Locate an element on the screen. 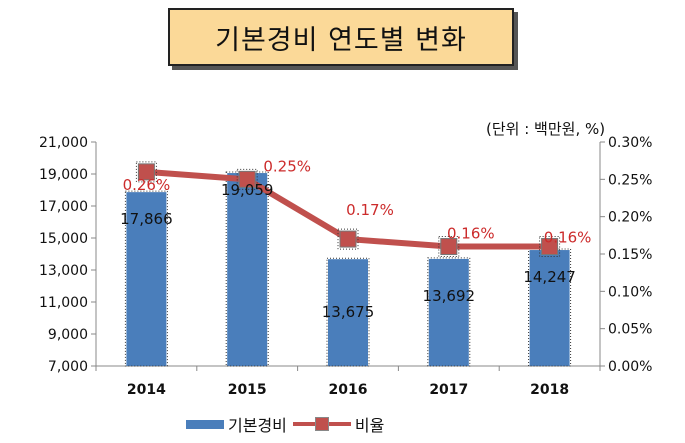 The image size is (685, 443). x-tick-label: 2016 is located at coordinates (348, 390).